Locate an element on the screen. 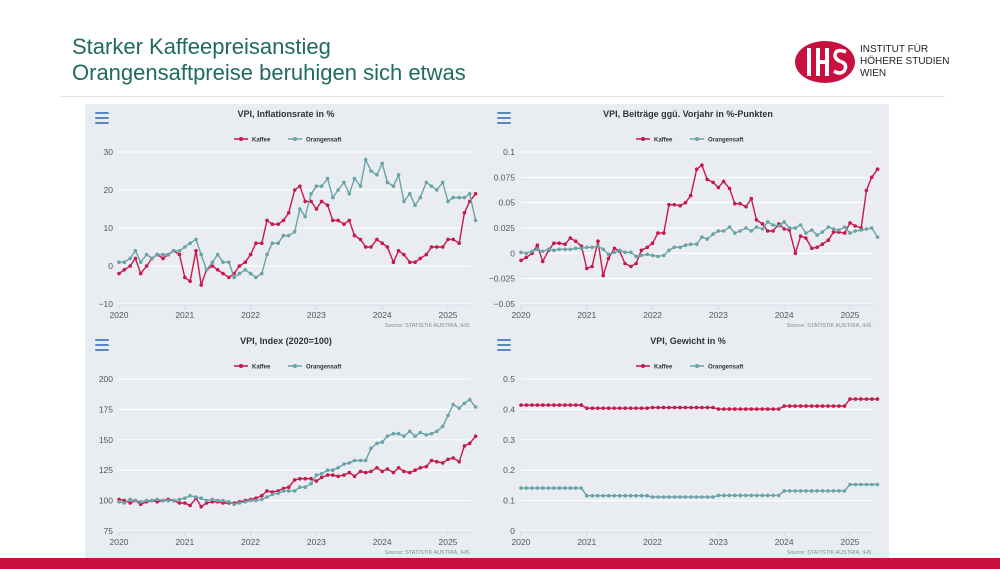  legend-item-orangensaft: Orangensaft is located at coordinates (716, 140).